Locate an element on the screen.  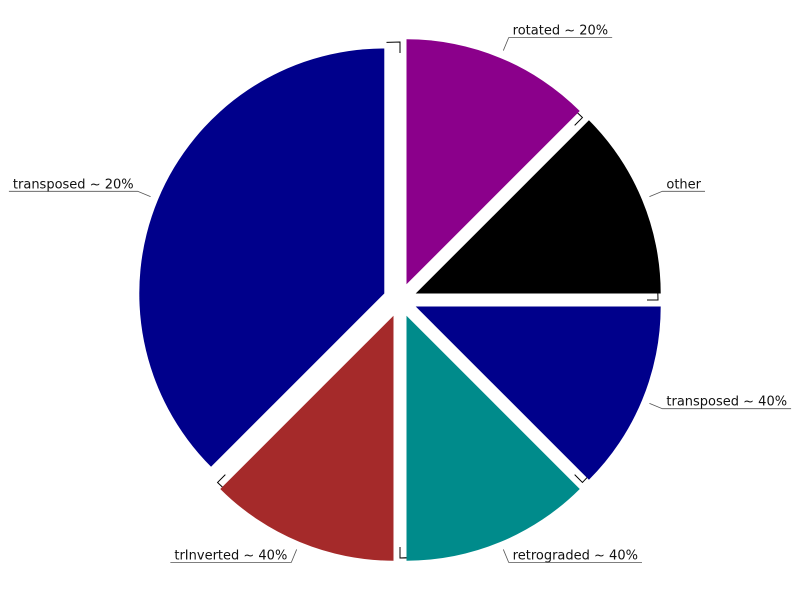
slice-label: retrograded ~ 40% is located at coordinates (575, 555).